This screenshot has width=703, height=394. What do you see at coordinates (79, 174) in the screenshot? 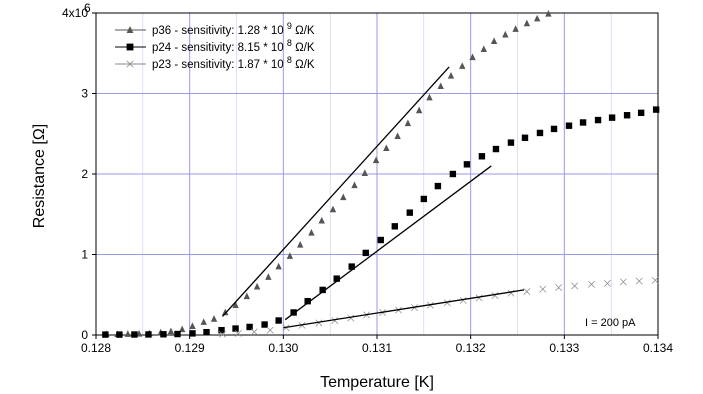
I see `y-axis-ticks: 0 1 2 3 4x10` at bounding box center [79, 174].